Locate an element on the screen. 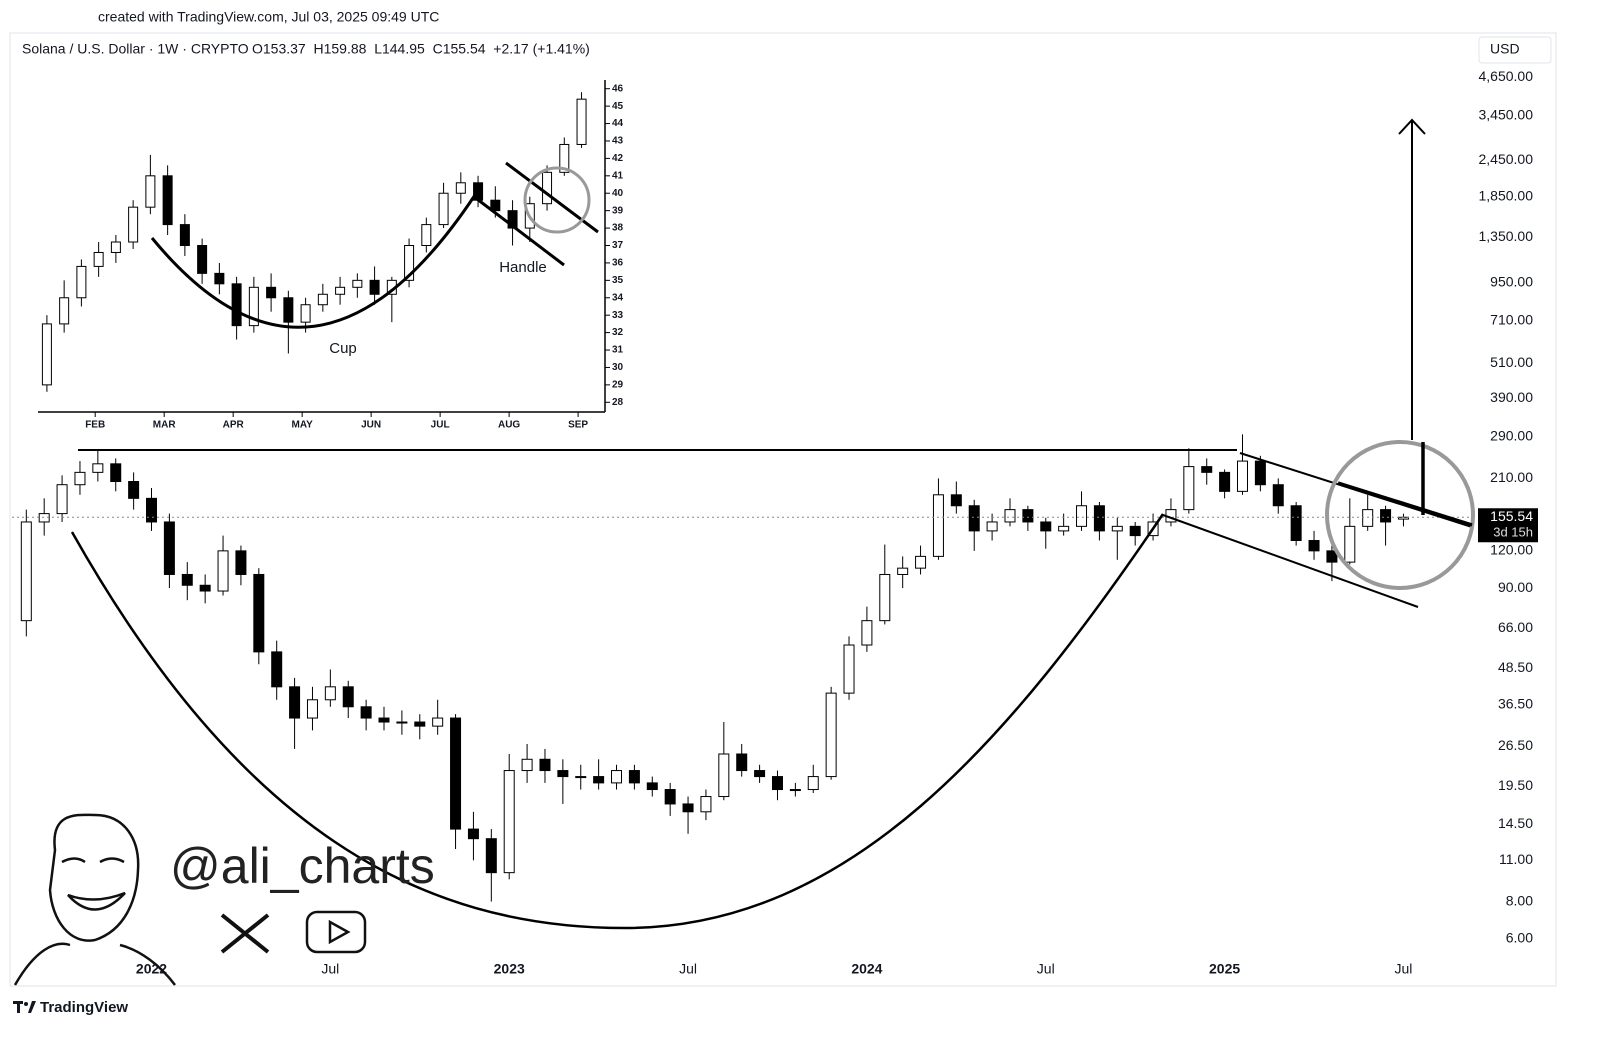 This screenshot has height=1048, width=1600. x-tick-label: 2023 is located at coordinates (509, 969).